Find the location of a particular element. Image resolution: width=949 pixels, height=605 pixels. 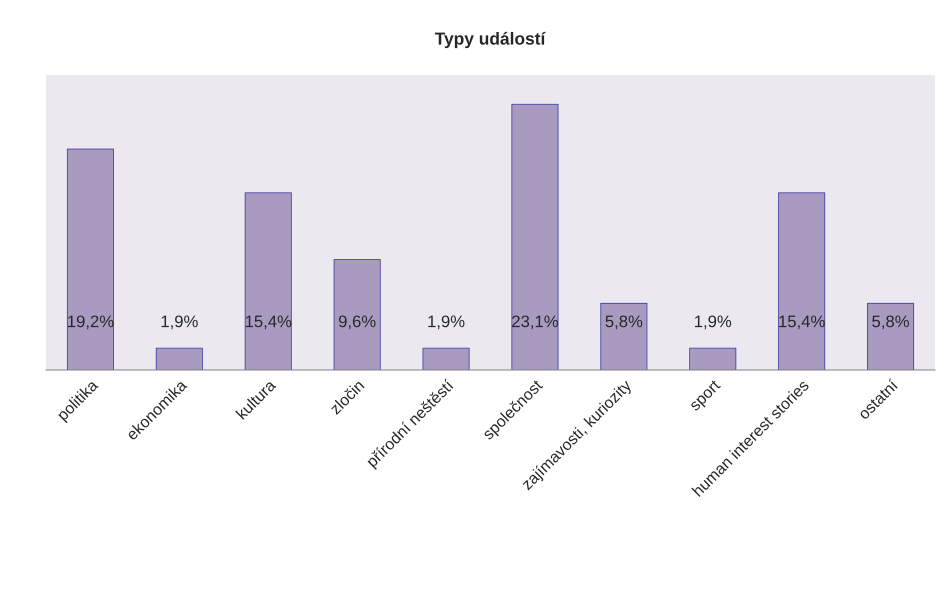

data-label: 23,1% is located at coordinates (535, 322).